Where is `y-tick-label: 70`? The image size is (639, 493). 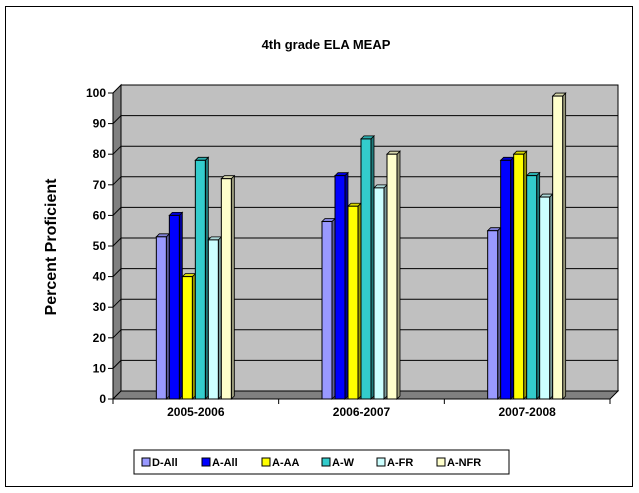
y-tick-label: 70 is located at coordinates (100, 185).